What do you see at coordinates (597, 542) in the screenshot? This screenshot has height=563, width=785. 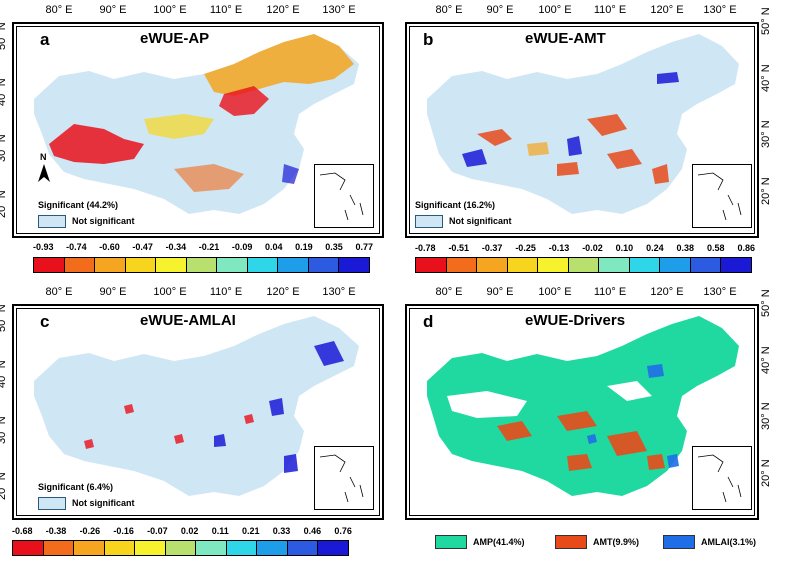 I see `legend-amt: AMT(9.9%)` at bounding box center [597, 542].